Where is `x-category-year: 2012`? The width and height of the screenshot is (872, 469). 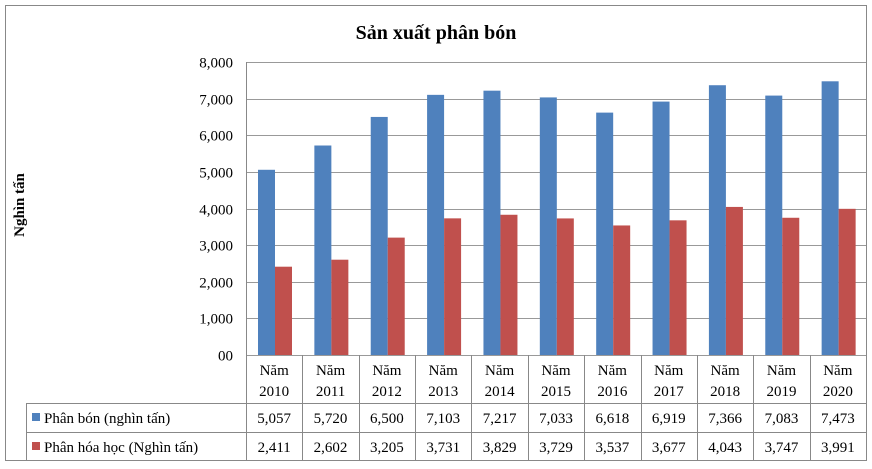 x-category-year: 2012 is located at coordinates (387, 392).